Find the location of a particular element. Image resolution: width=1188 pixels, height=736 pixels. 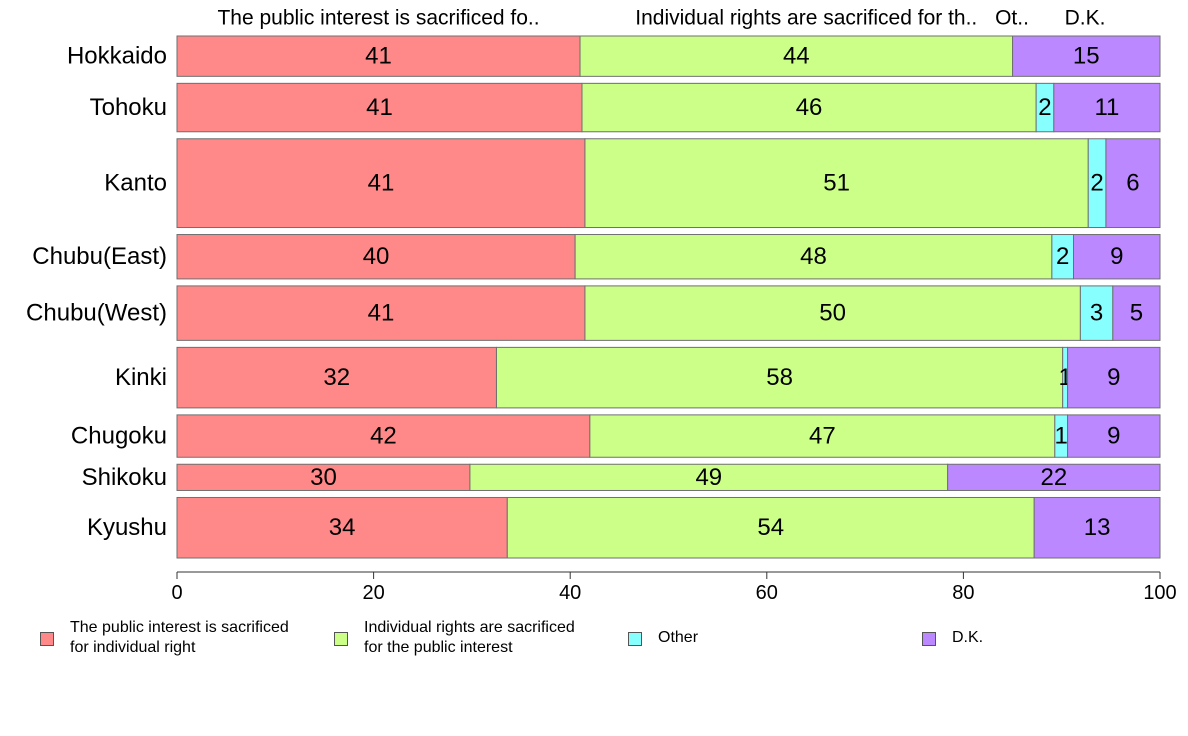

bar-kinki-individual-rights-are-sa is located at coordinates (779, 377).